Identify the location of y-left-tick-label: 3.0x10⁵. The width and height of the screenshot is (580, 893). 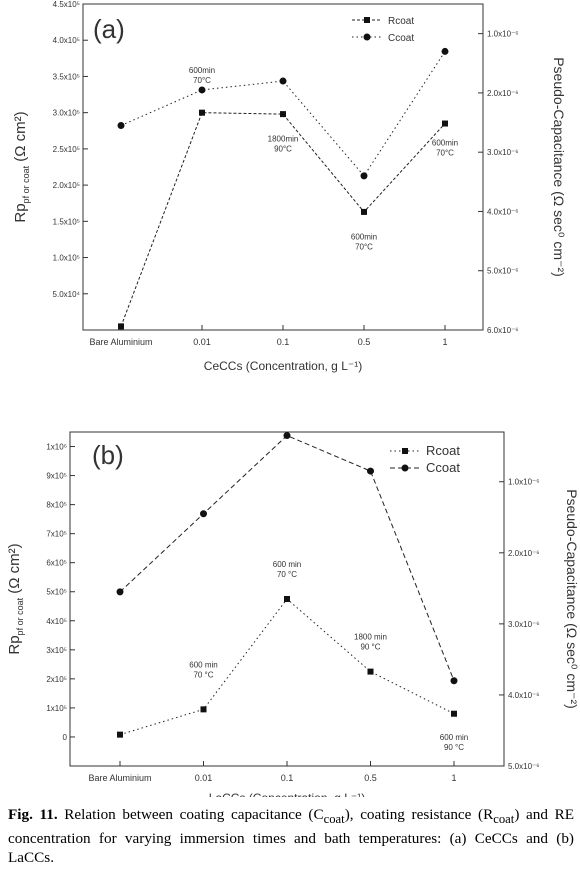
(66, 113).